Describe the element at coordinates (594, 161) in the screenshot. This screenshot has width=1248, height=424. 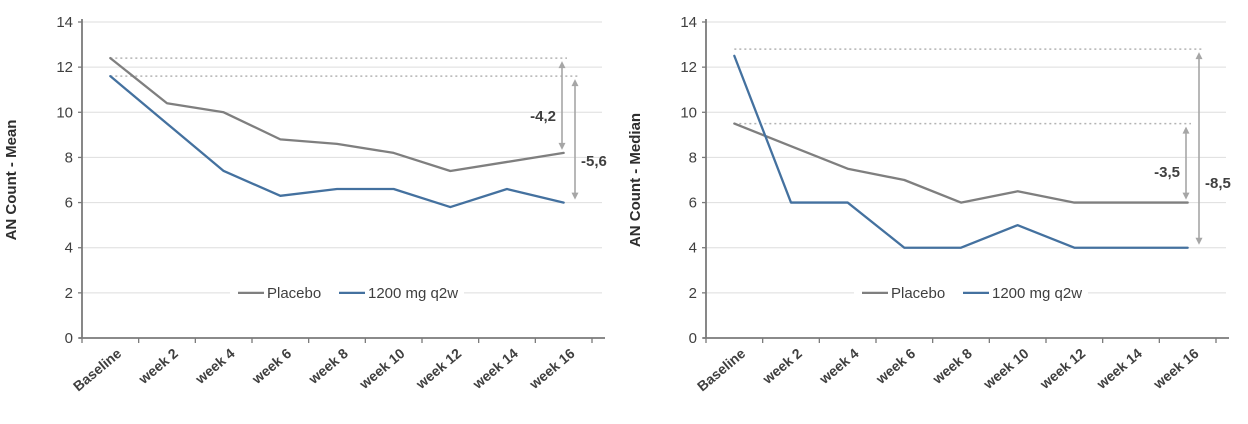
I see `change-annotation-label: -5,6` at that location.